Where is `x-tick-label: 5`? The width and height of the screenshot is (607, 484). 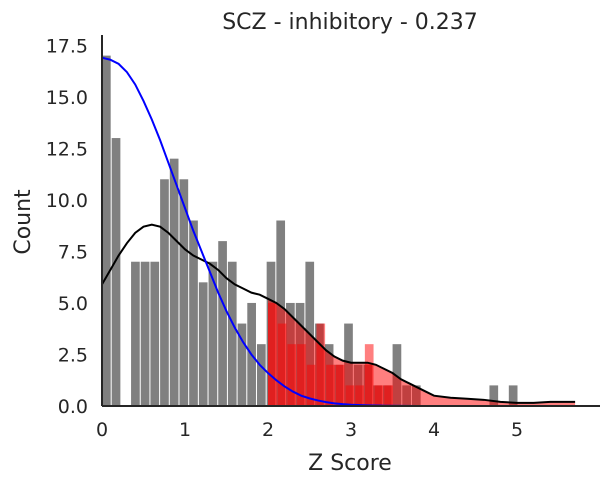 x-tick-label: 5 is located at coordinates (517, 430).